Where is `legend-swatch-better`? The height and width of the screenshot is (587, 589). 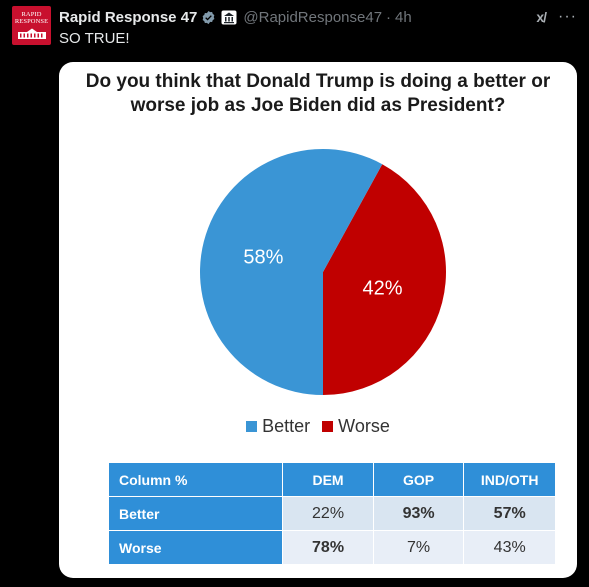 legend-swatch-better is located at coordinates (252, 426).